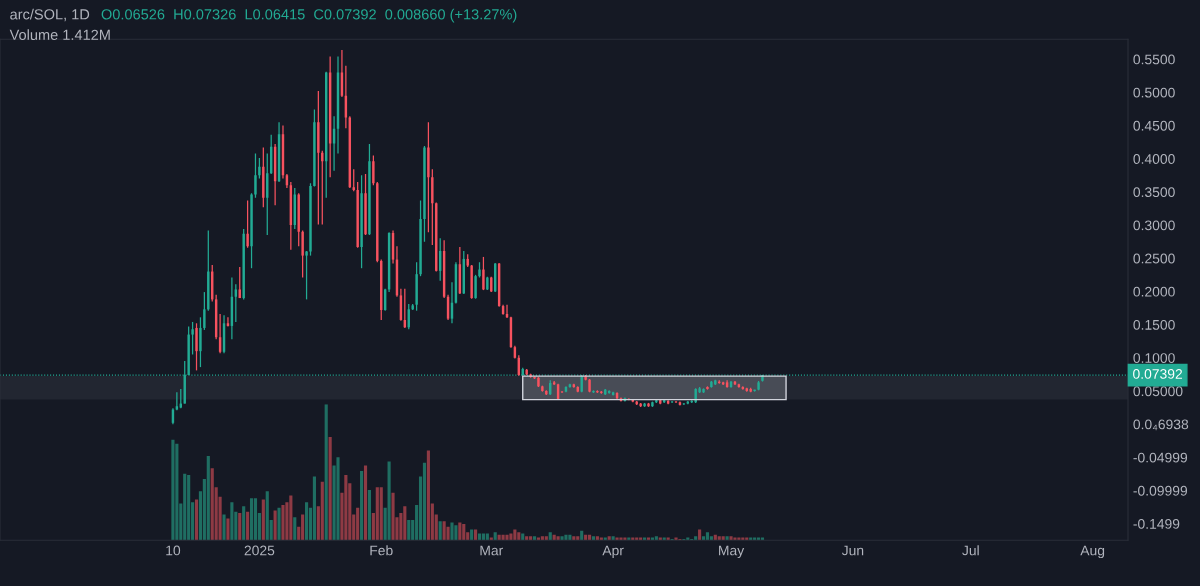 This screenshot has width=1200, height=586. I want to click on y-tick-label: -0.04999, so click(1160, 457).